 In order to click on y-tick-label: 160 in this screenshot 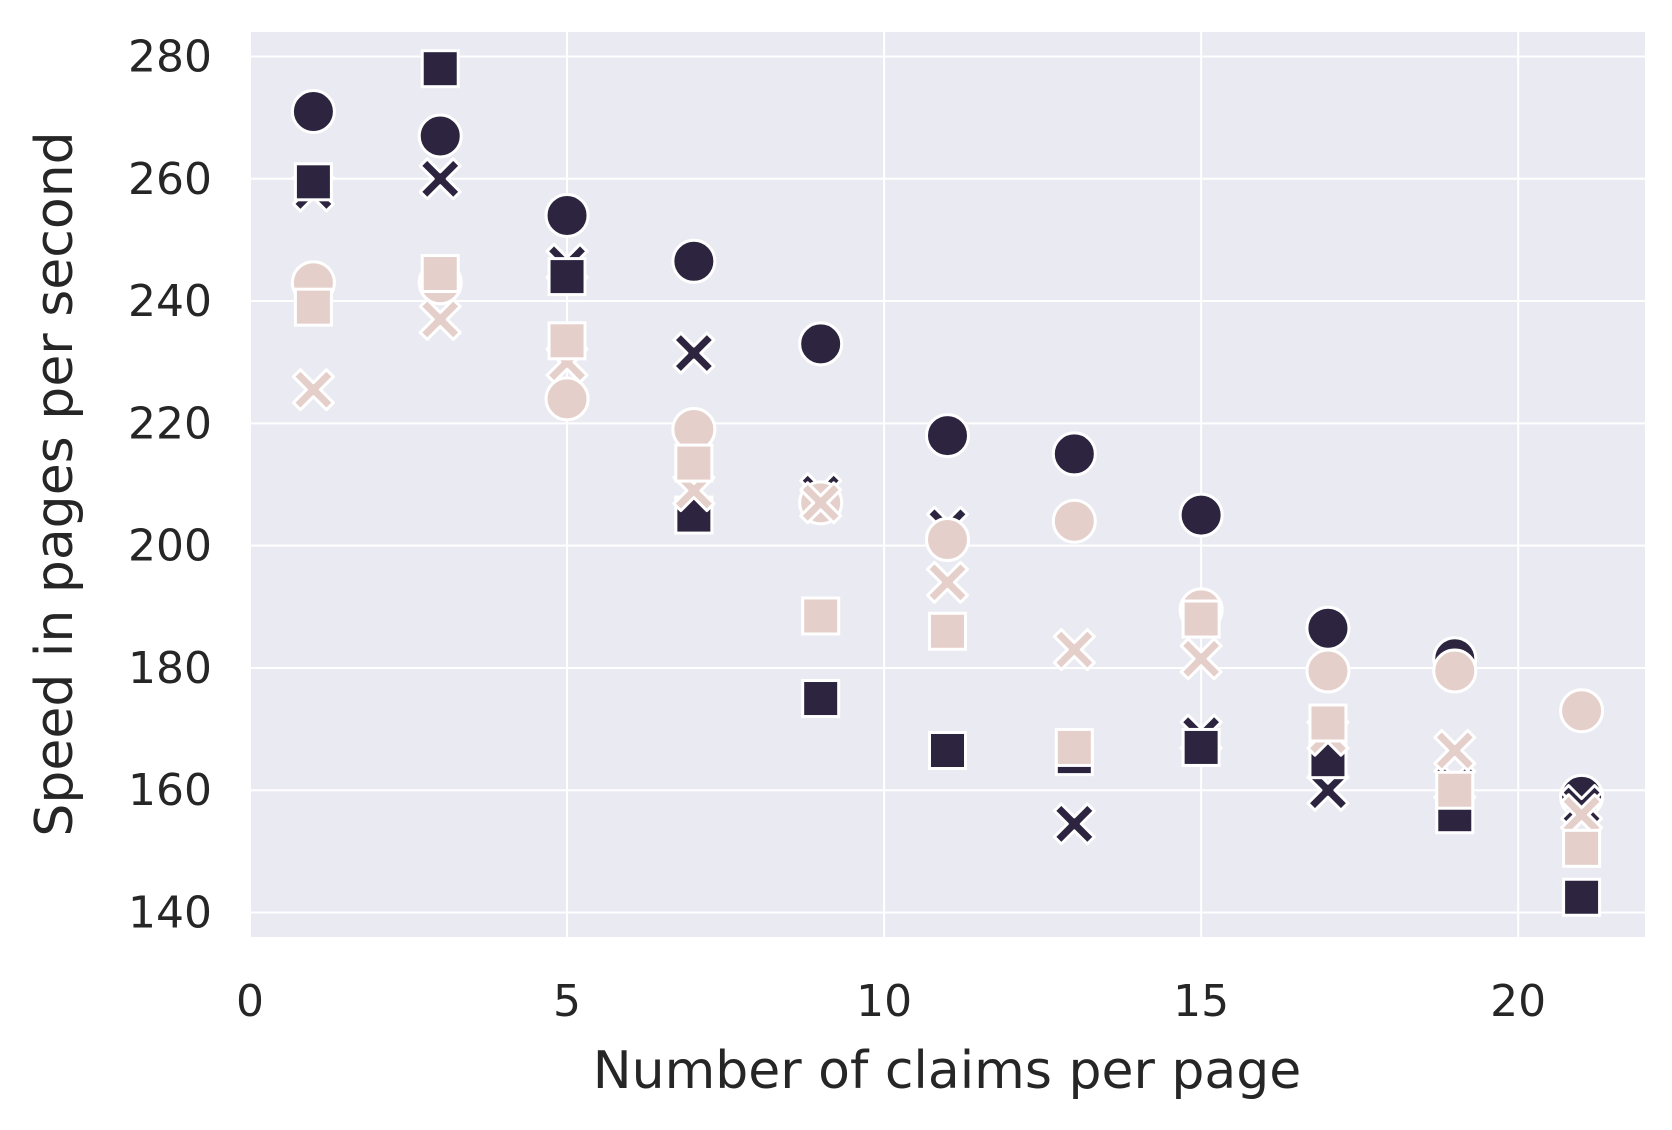, I will do `click(170, 790)`.